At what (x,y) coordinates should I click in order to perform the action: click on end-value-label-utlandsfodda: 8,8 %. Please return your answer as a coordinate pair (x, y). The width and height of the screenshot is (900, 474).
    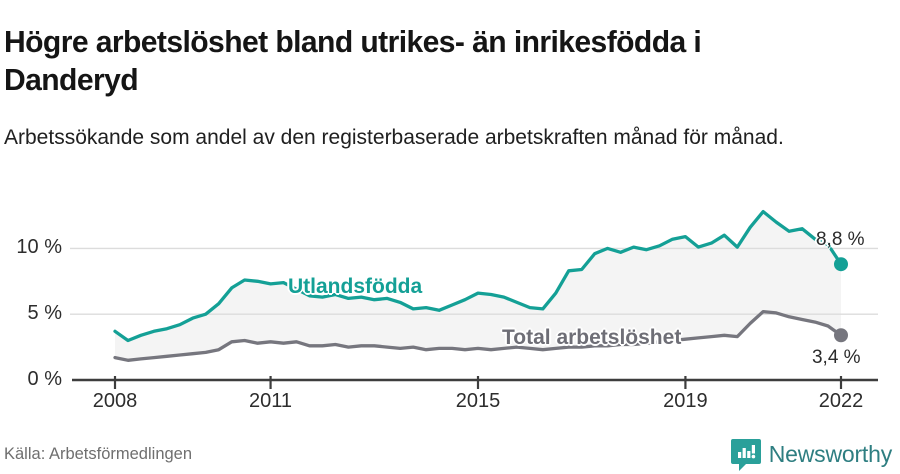
    Looking at the image, I should click on (840, 240).